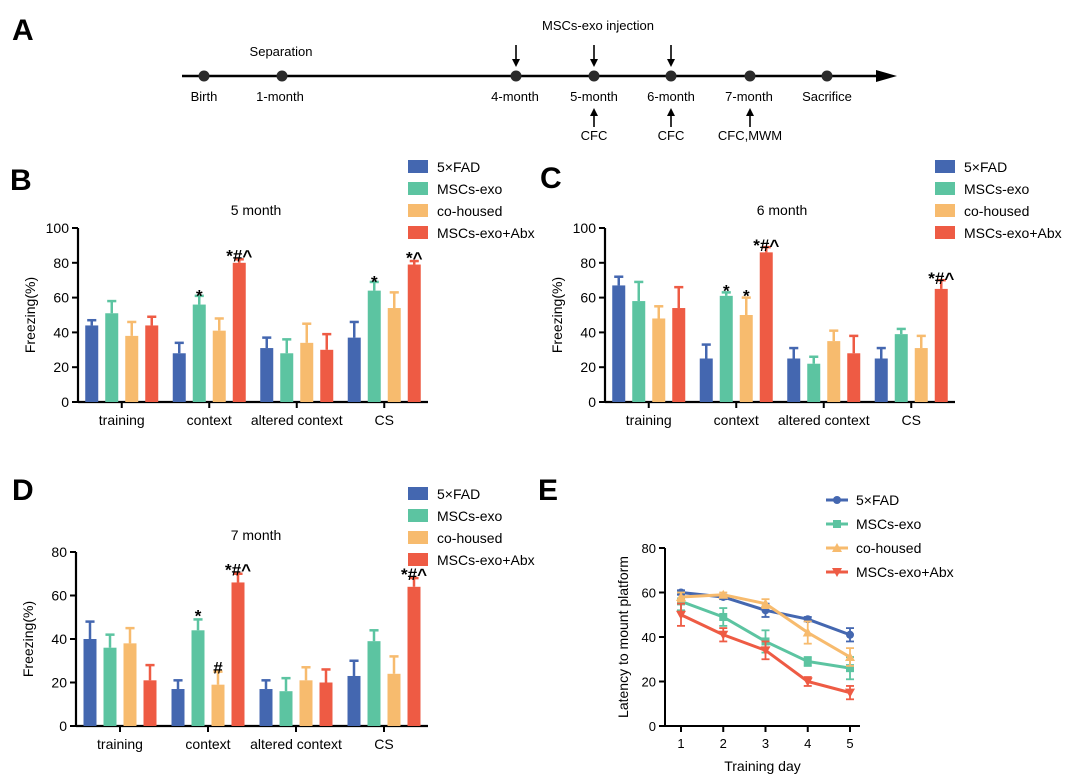 Image resolution: width=1080 pixels, height=776 pixels. I want to click on test-arrow-6-month, so click(671, 117).